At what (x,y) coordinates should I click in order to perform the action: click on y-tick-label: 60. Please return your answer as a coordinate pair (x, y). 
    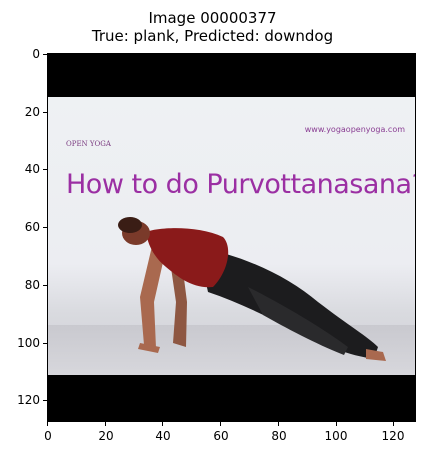
    Looking at the image, I should click on (32, 227).